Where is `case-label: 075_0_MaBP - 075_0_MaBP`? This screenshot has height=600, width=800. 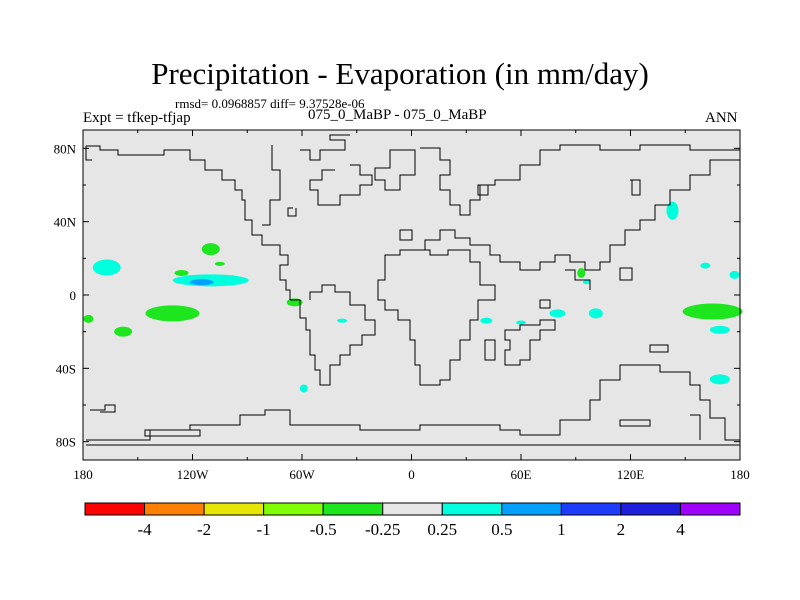 case-label: 075_0_MaBP - 075_0_MaBP is located at coordinates (397, 115).